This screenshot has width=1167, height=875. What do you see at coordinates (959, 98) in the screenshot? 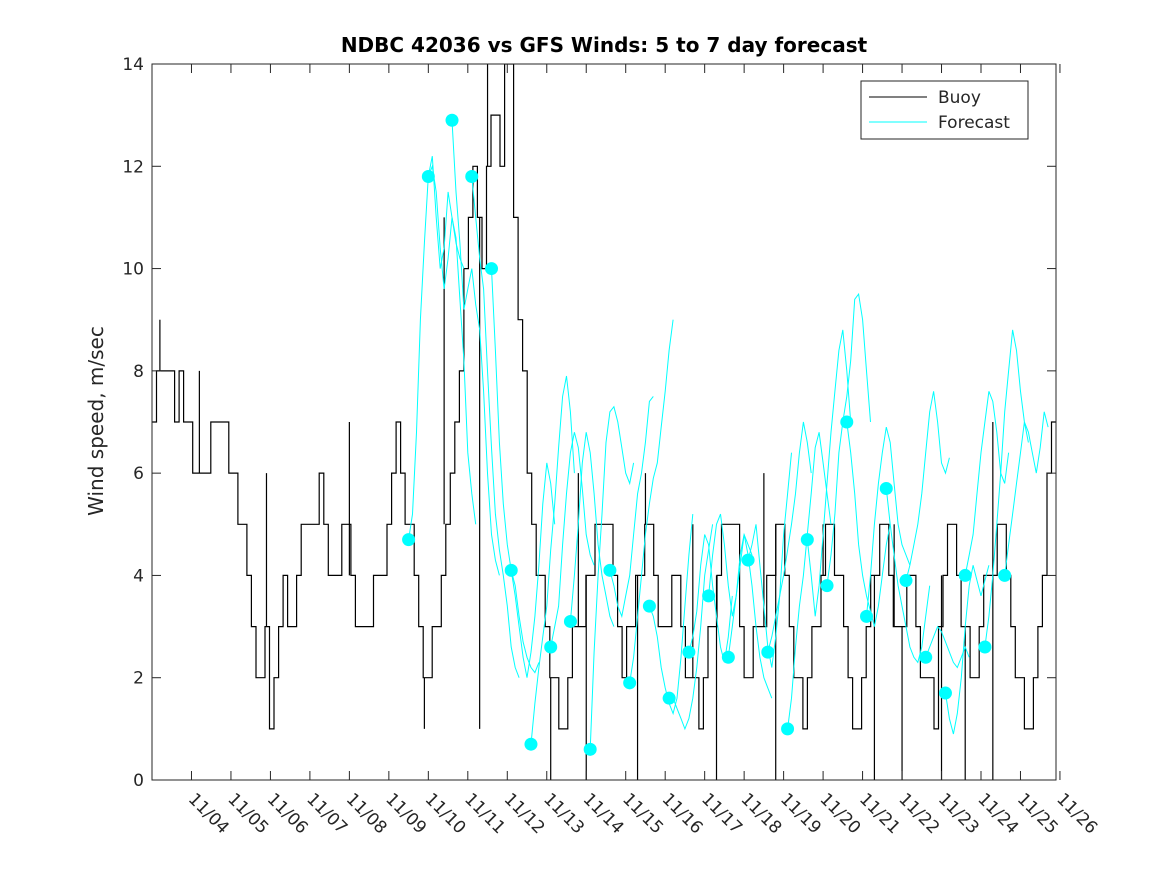
I see `legend-buoy-label: Buoy` at bounding box center [959, 98].